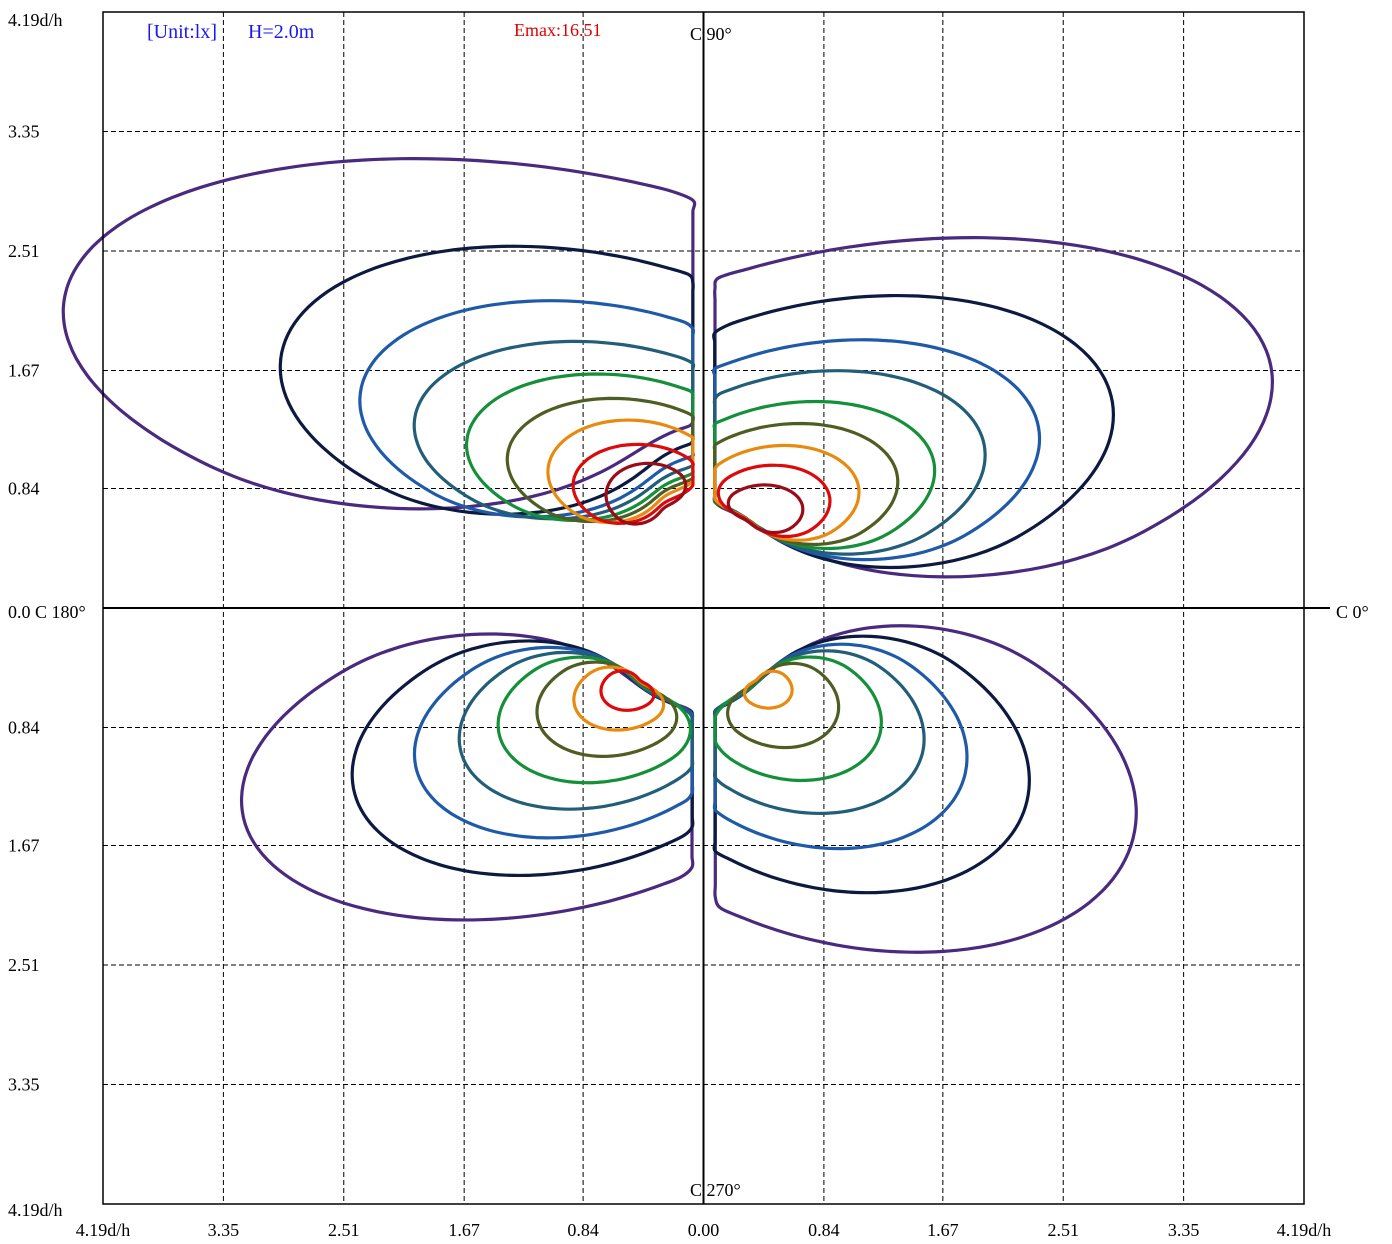 The image size is (1392, 1244). I want to click on c0-label: C 0°, so click(1352, 612).